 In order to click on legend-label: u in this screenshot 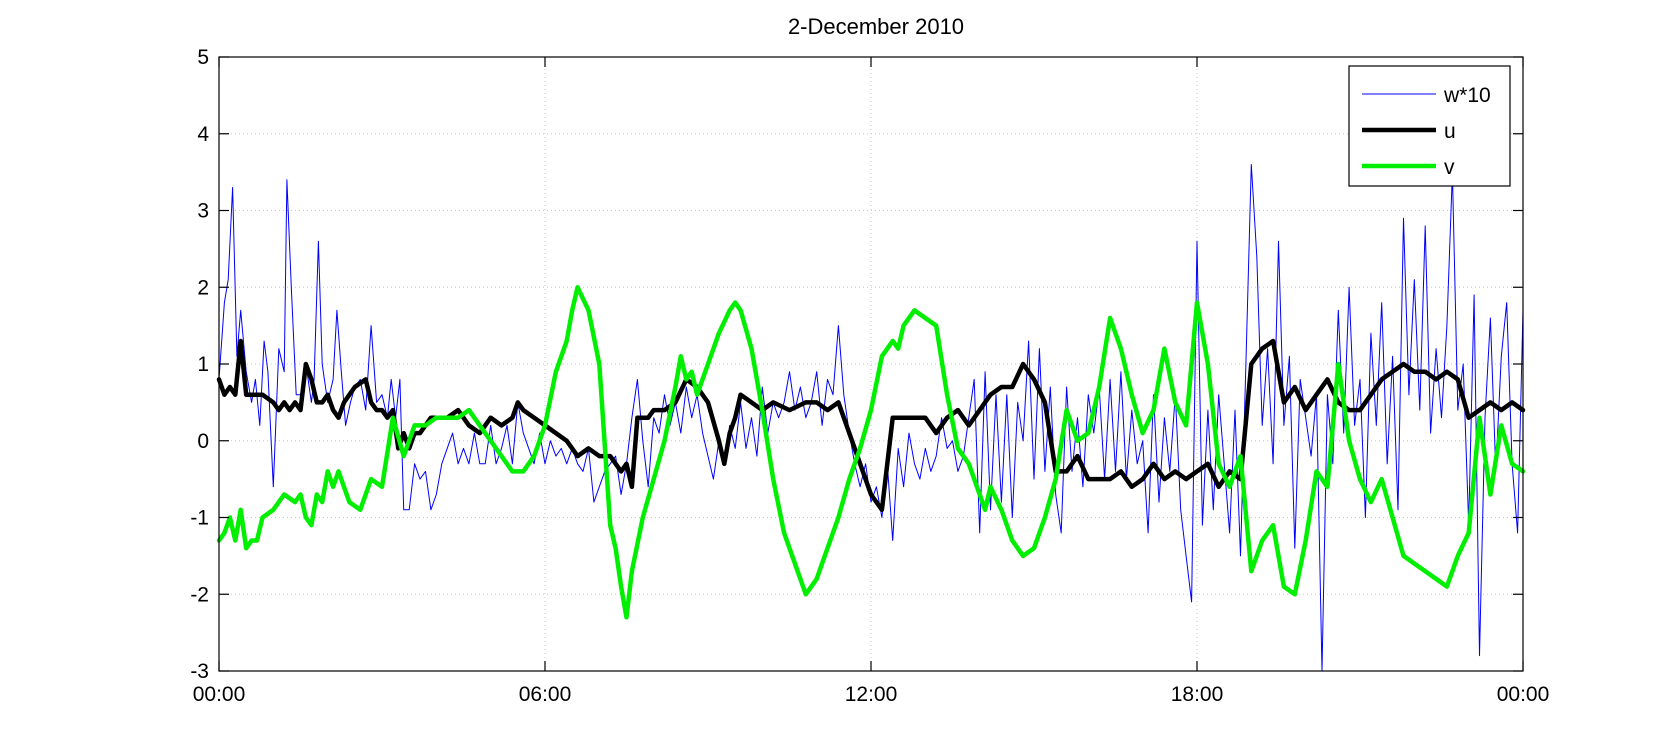, I will do `click(1450, 131)`.